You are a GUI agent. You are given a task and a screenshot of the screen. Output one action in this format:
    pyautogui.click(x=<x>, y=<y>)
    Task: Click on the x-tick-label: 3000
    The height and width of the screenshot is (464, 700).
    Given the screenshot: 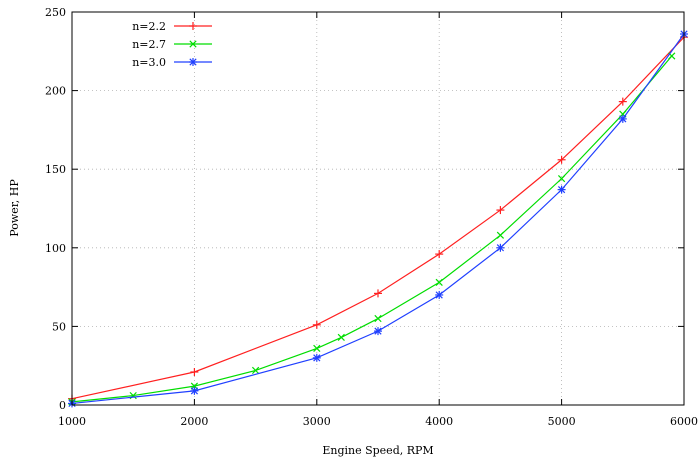 What is the action you would take?
    pyautogui.click(x=317, y=421)
    